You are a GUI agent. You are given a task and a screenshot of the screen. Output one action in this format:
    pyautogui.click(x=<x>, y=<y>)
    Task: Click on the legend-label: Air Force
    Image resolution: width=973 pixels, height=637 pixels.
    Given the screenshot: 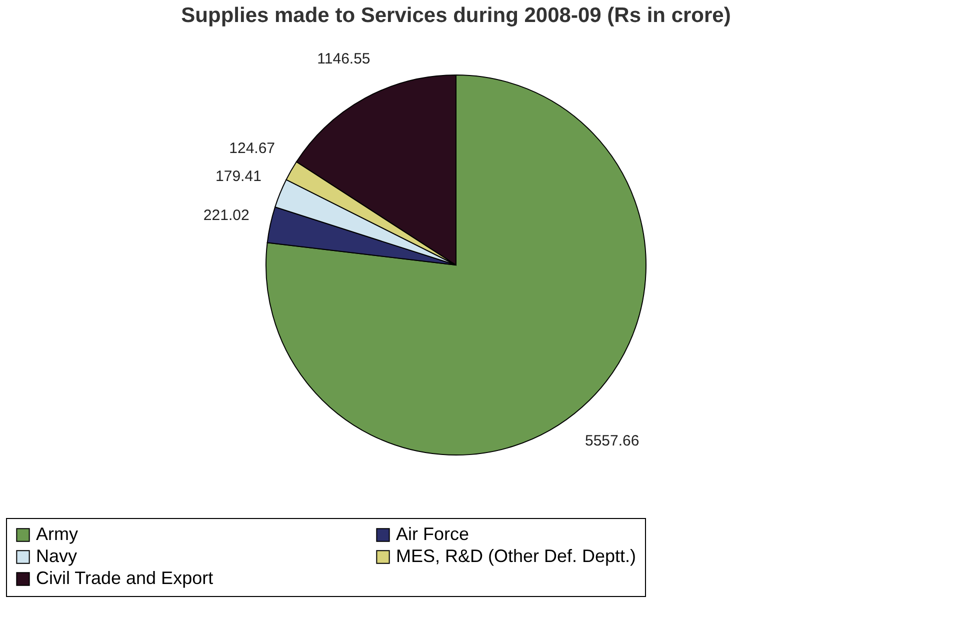 What is the action you would take?
    pyautogui.click(x=433, y=534)
    